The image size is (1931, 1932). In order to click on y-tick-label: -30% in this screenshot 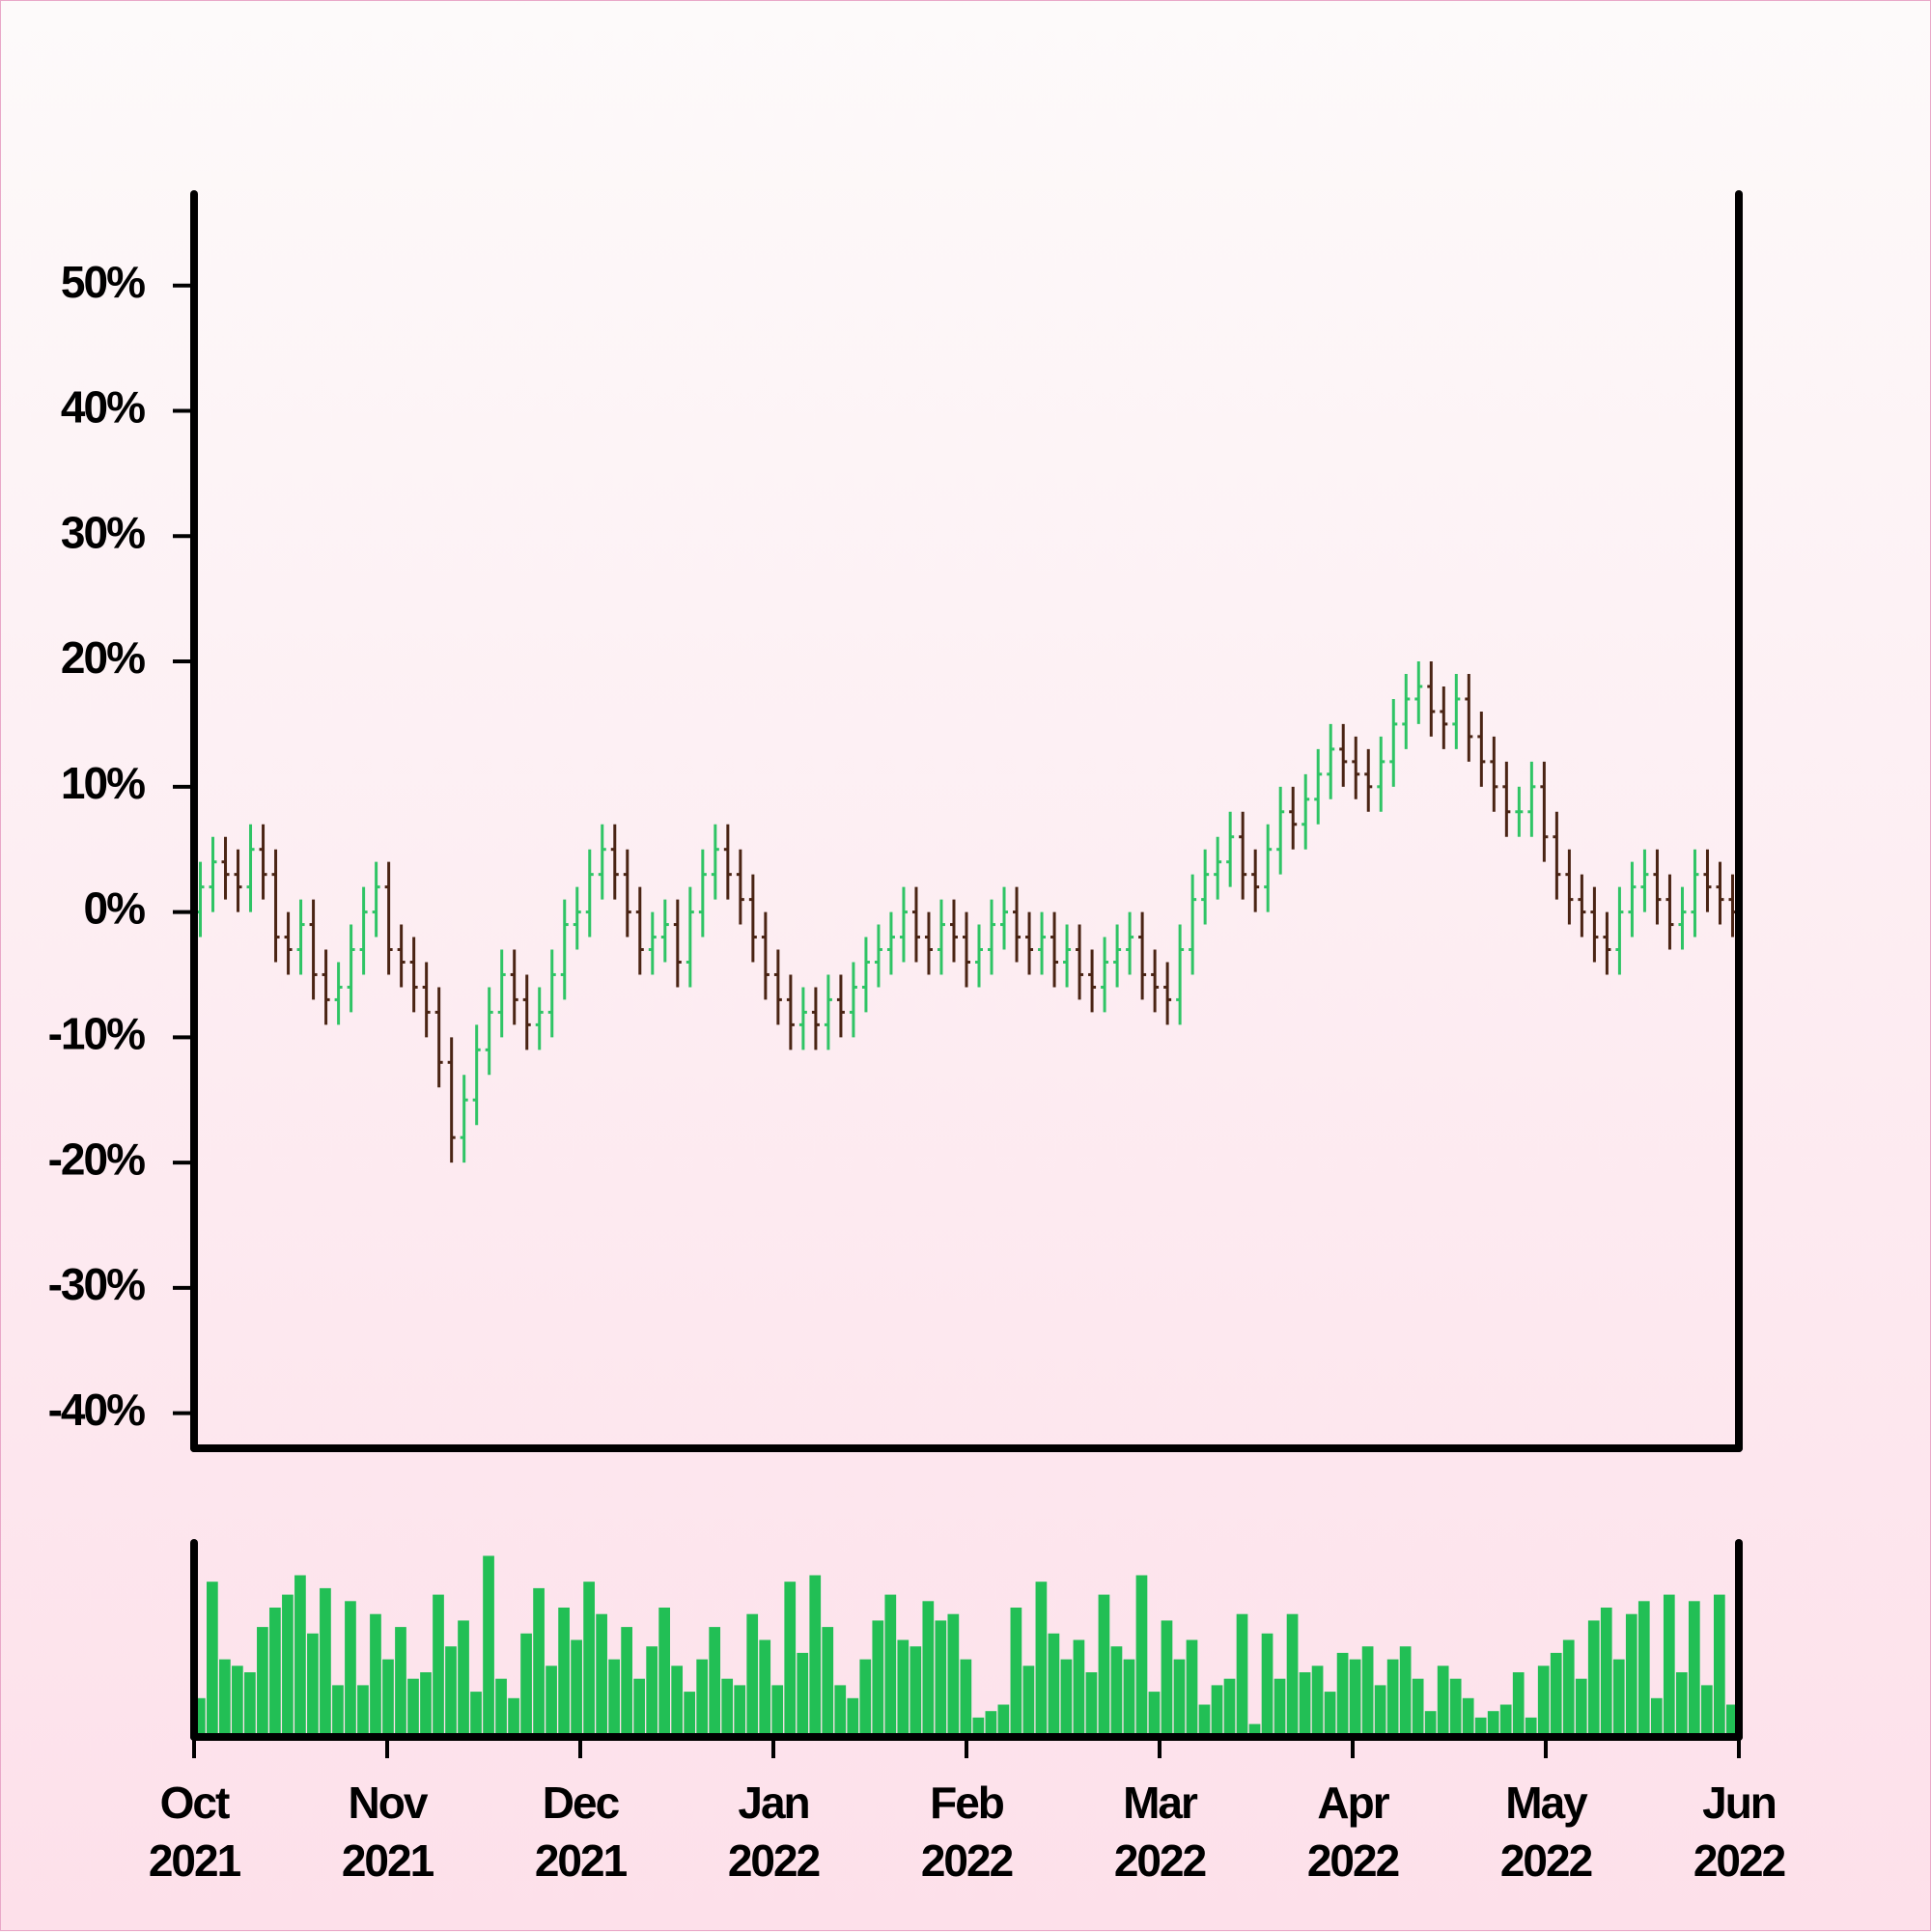, I will do `click(96, 1284)`.